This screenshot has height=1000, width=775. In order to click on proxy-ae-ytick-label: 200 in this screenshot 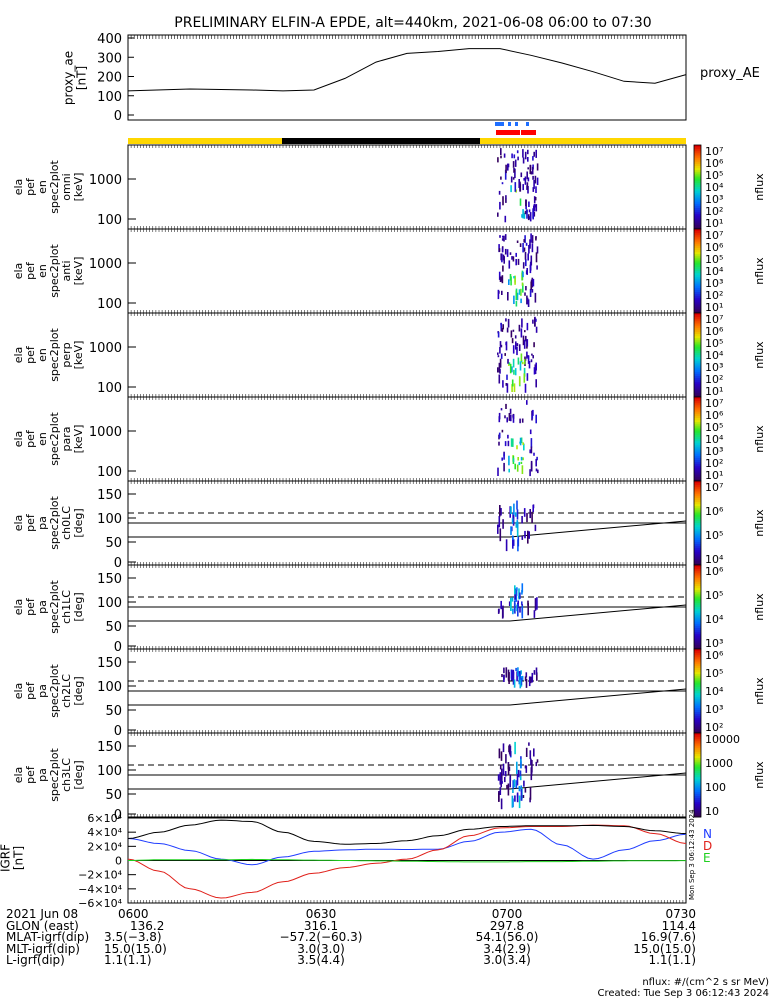, I will do `click(109, 78)`.